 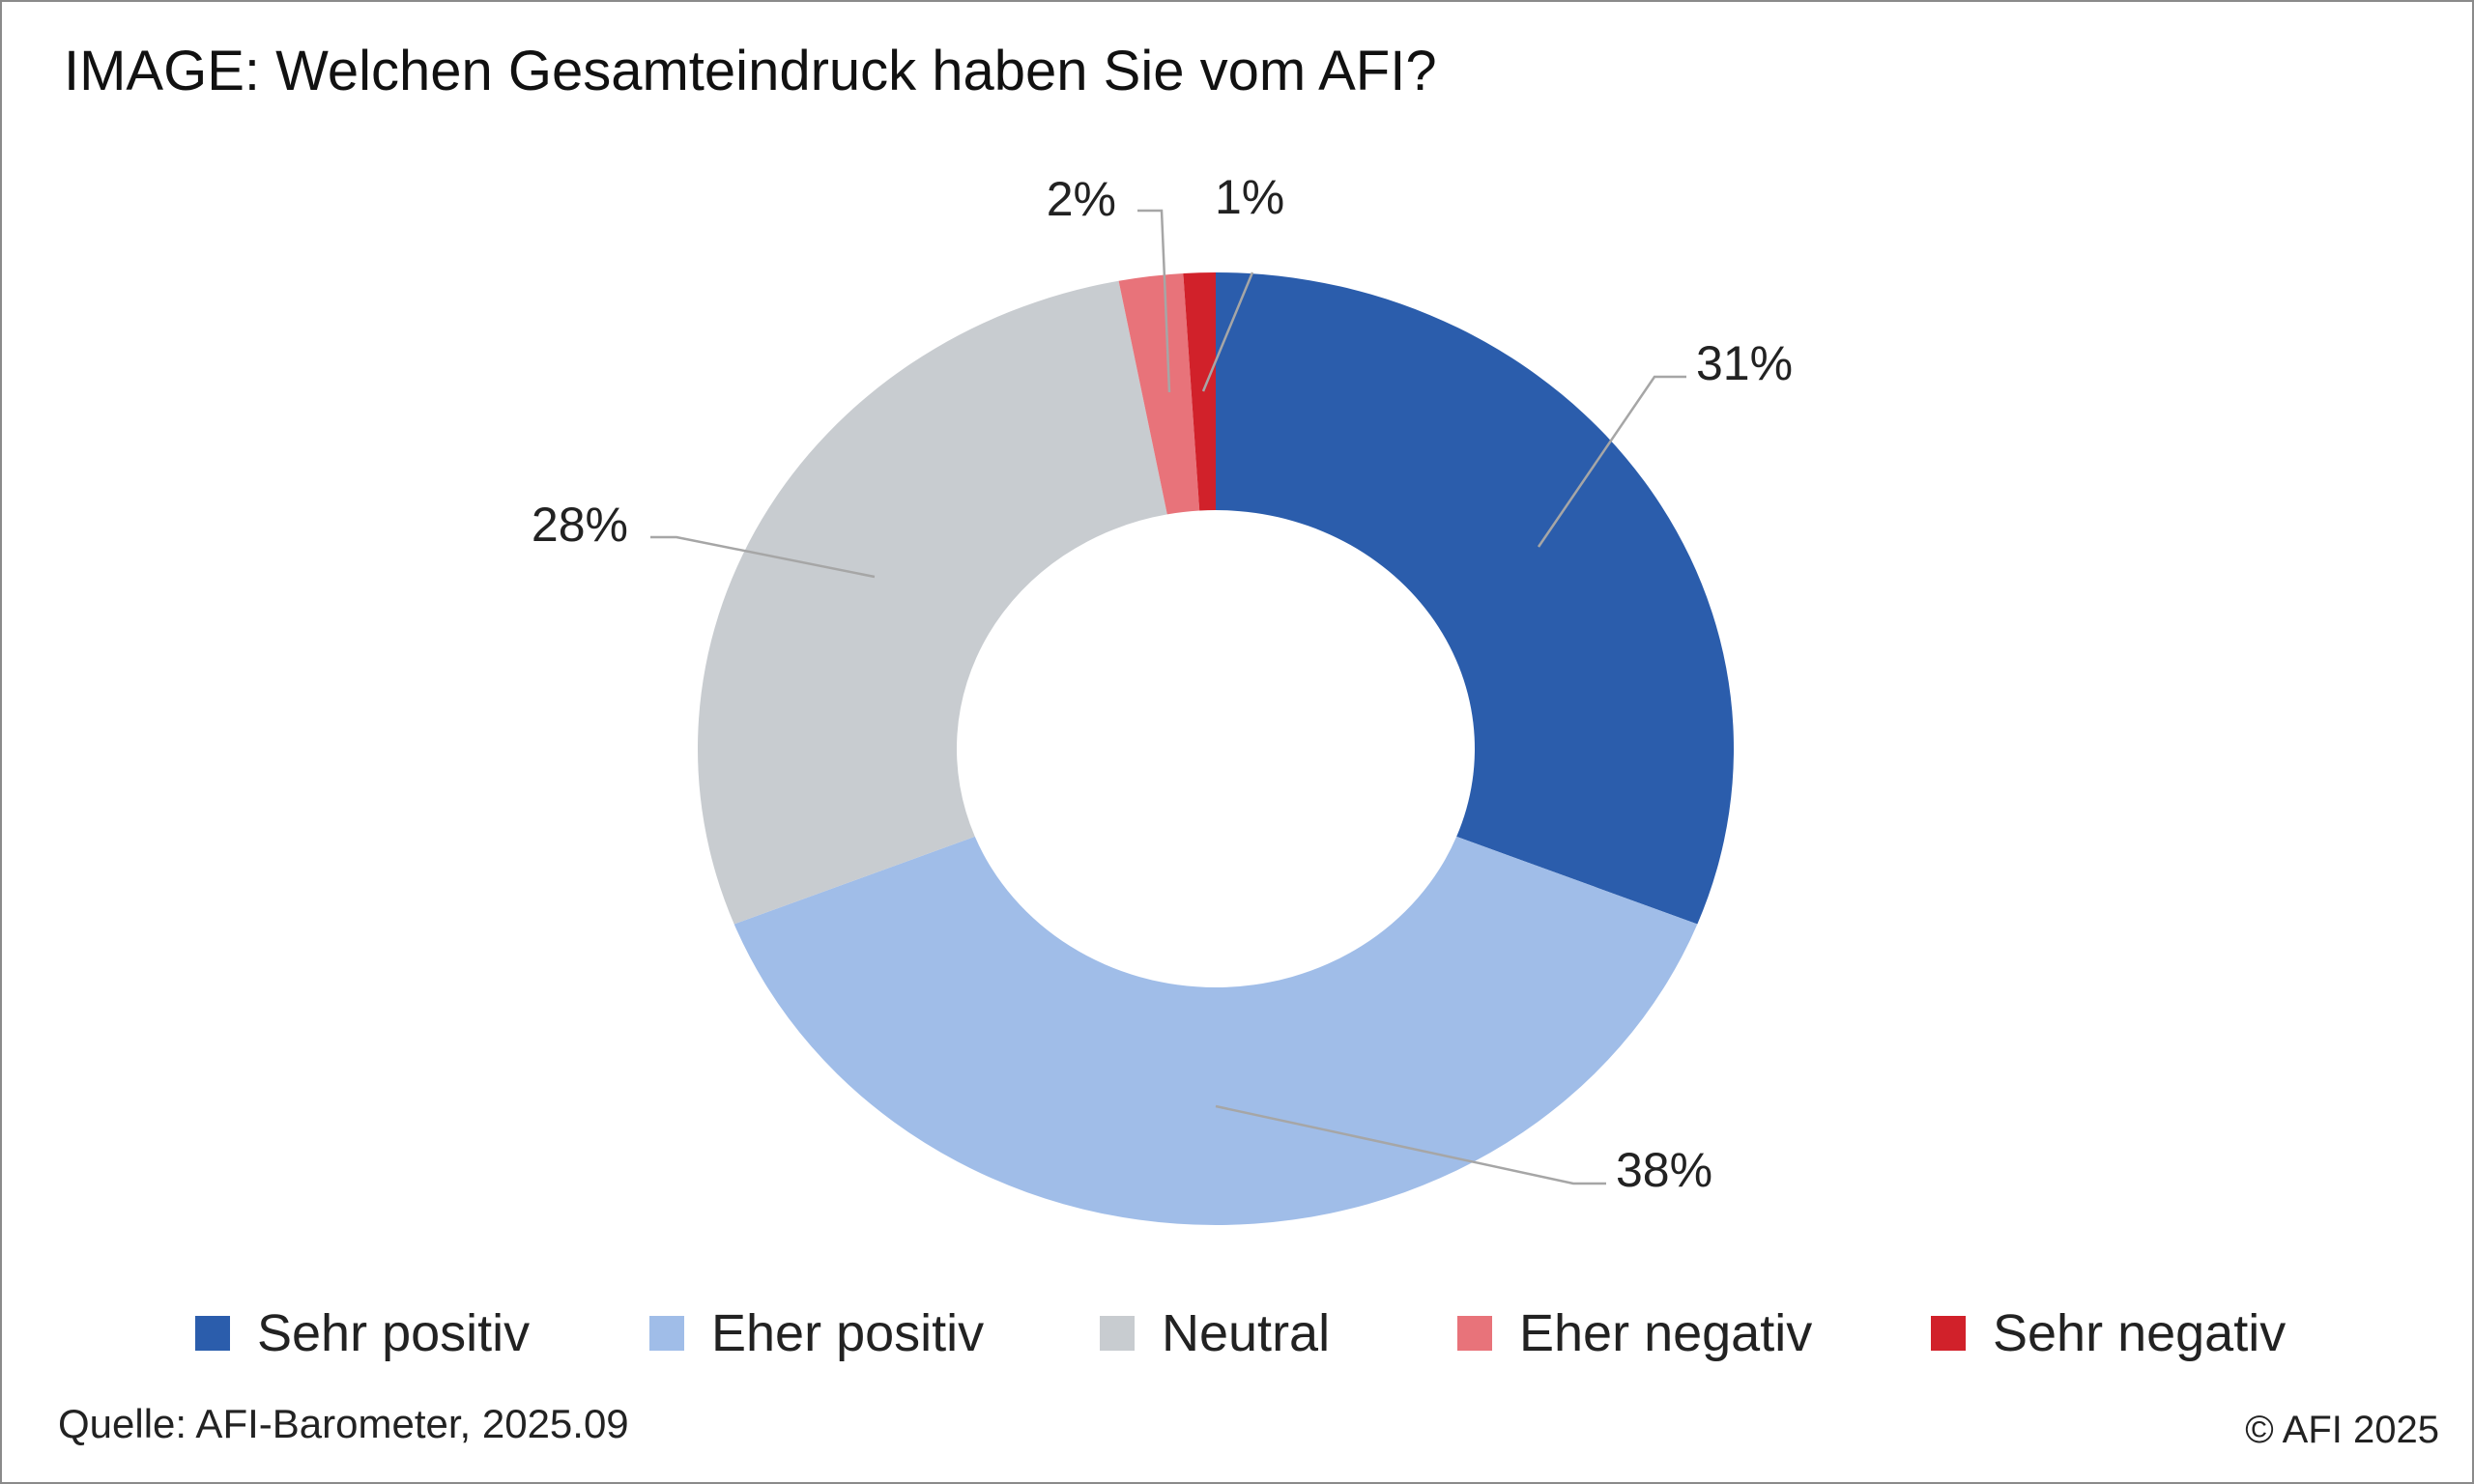 What do you see at coordinates (933, 603) in the screenshot?
I see `donut-slice-neutral` at bounding box center [933, 603].